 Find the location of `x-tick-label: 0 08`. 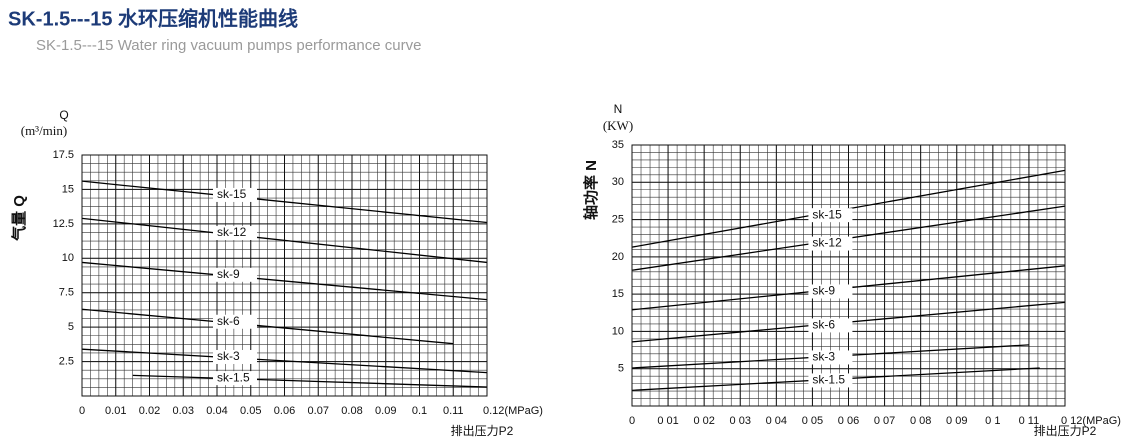

x-tick-label: 0 08 is located at coordinates (920, 421).